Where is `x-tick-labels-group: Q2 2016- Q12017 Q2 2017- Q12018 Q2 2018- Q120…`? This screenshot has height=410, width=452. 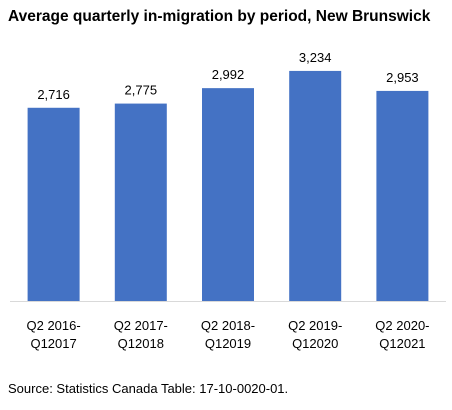
x-tick-labels-group: Q2 2016- Q12017 Q2 2017- Q12018 Q2 2018- Q120… is located at coordinates (227, 334).